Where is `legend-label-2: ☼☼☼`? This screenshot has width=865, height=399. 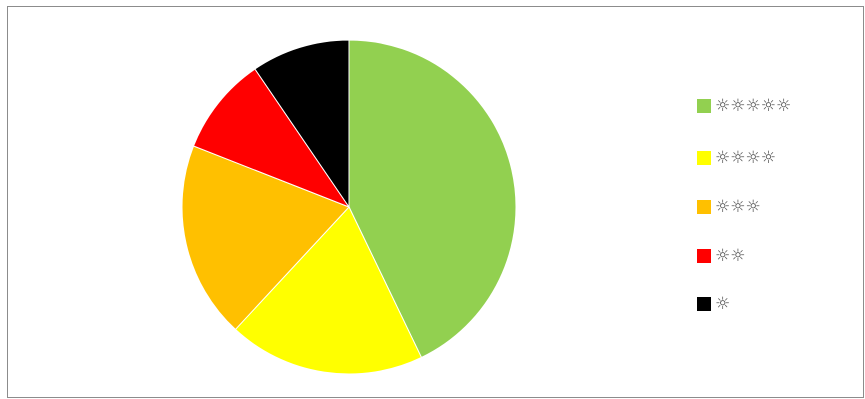 legend-label-2: ☼☼☼ is located at coordinates (738, 207).